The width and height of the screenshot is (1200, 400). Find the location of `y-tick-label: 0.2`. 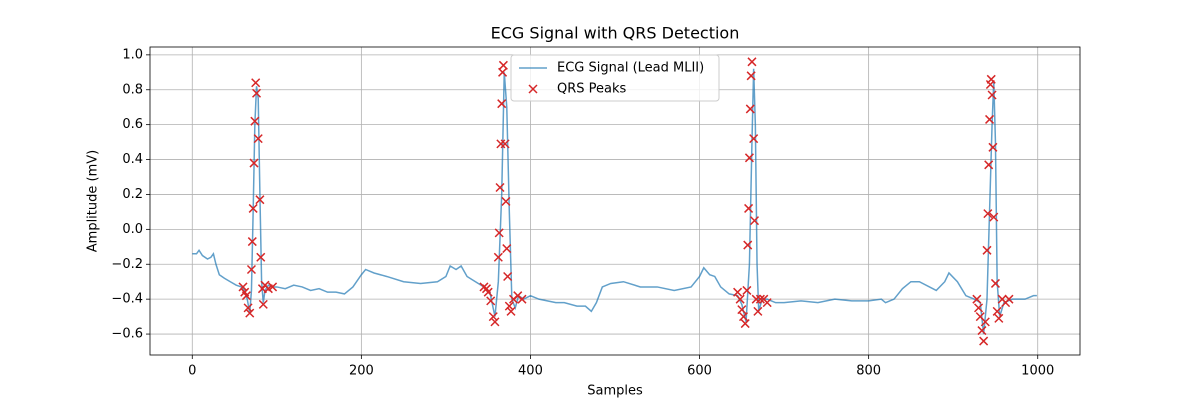

y-tick-label: 0.2 is located at coordinates (132, 194).